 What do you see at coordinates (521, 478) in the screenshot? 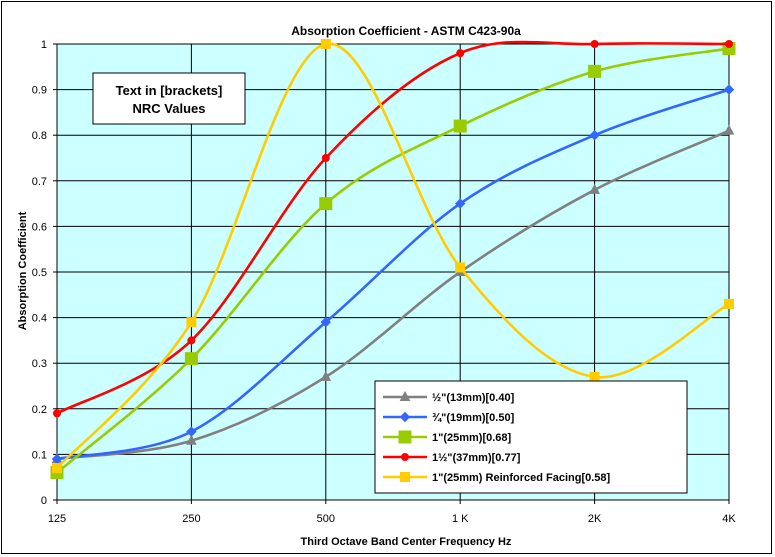
I see `legend-label: 1"(25mm) Reinforced Facing[0.58]` at bounding box center [521, 478].